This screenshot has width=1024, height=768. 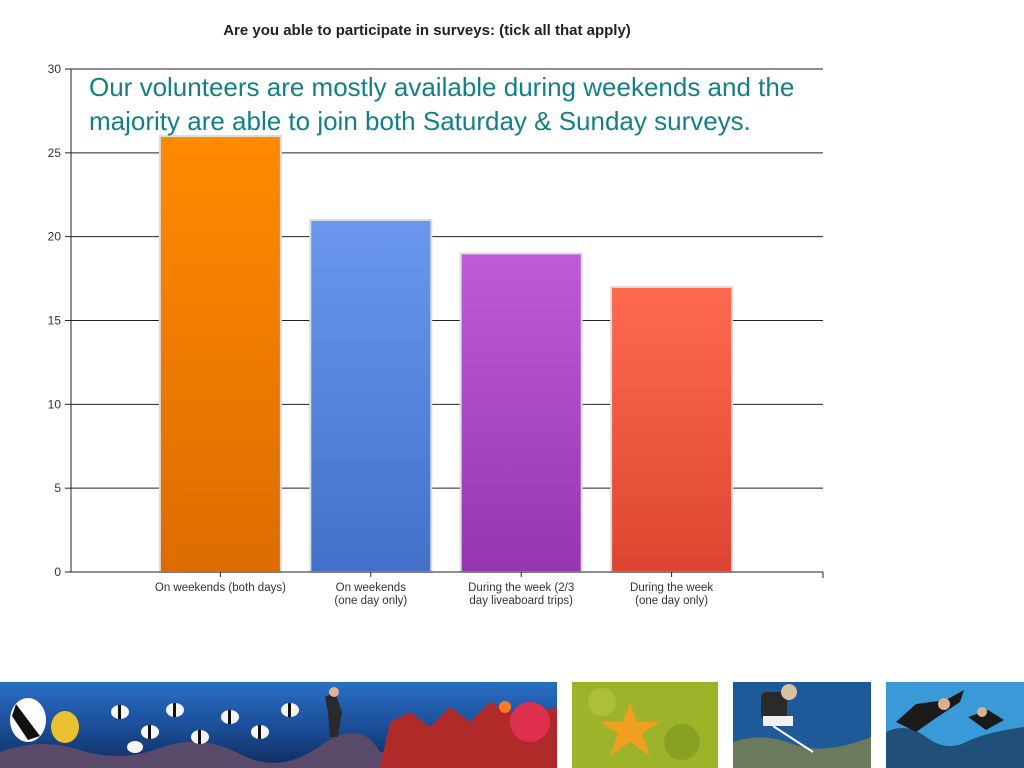 I want to click on x-tick-label: day liveaboard trips), so click(x=521, y=601).